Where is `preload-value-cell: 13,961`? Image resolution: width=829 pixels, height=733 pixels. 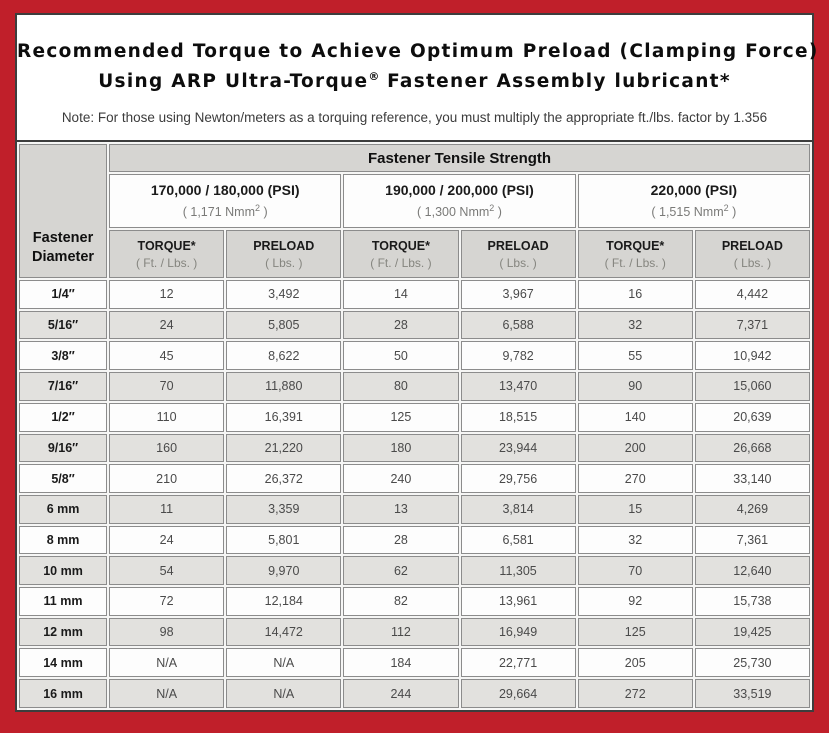
preload-value-cell: 13,961 is located at coordinates (518, 601).